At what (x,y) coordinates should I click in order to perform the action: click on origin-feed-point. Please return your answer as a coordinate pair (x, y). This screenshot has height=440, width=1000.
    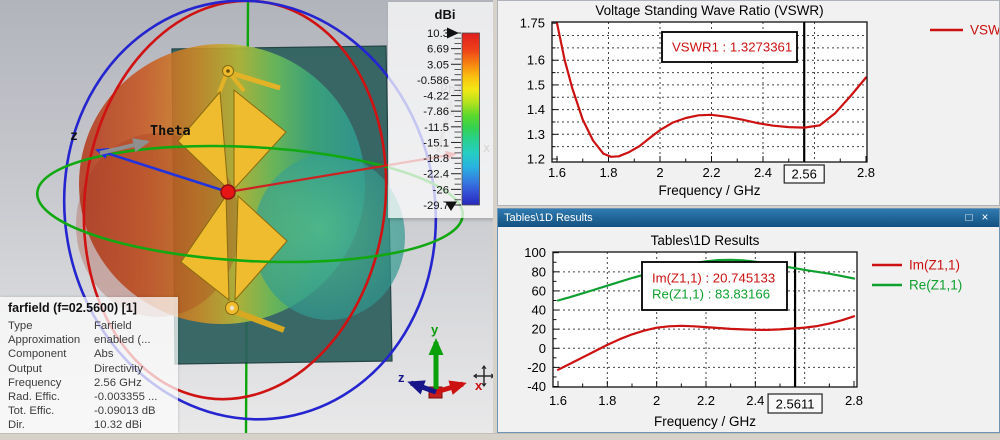
    Looking at the image, I should click on (228, 192).